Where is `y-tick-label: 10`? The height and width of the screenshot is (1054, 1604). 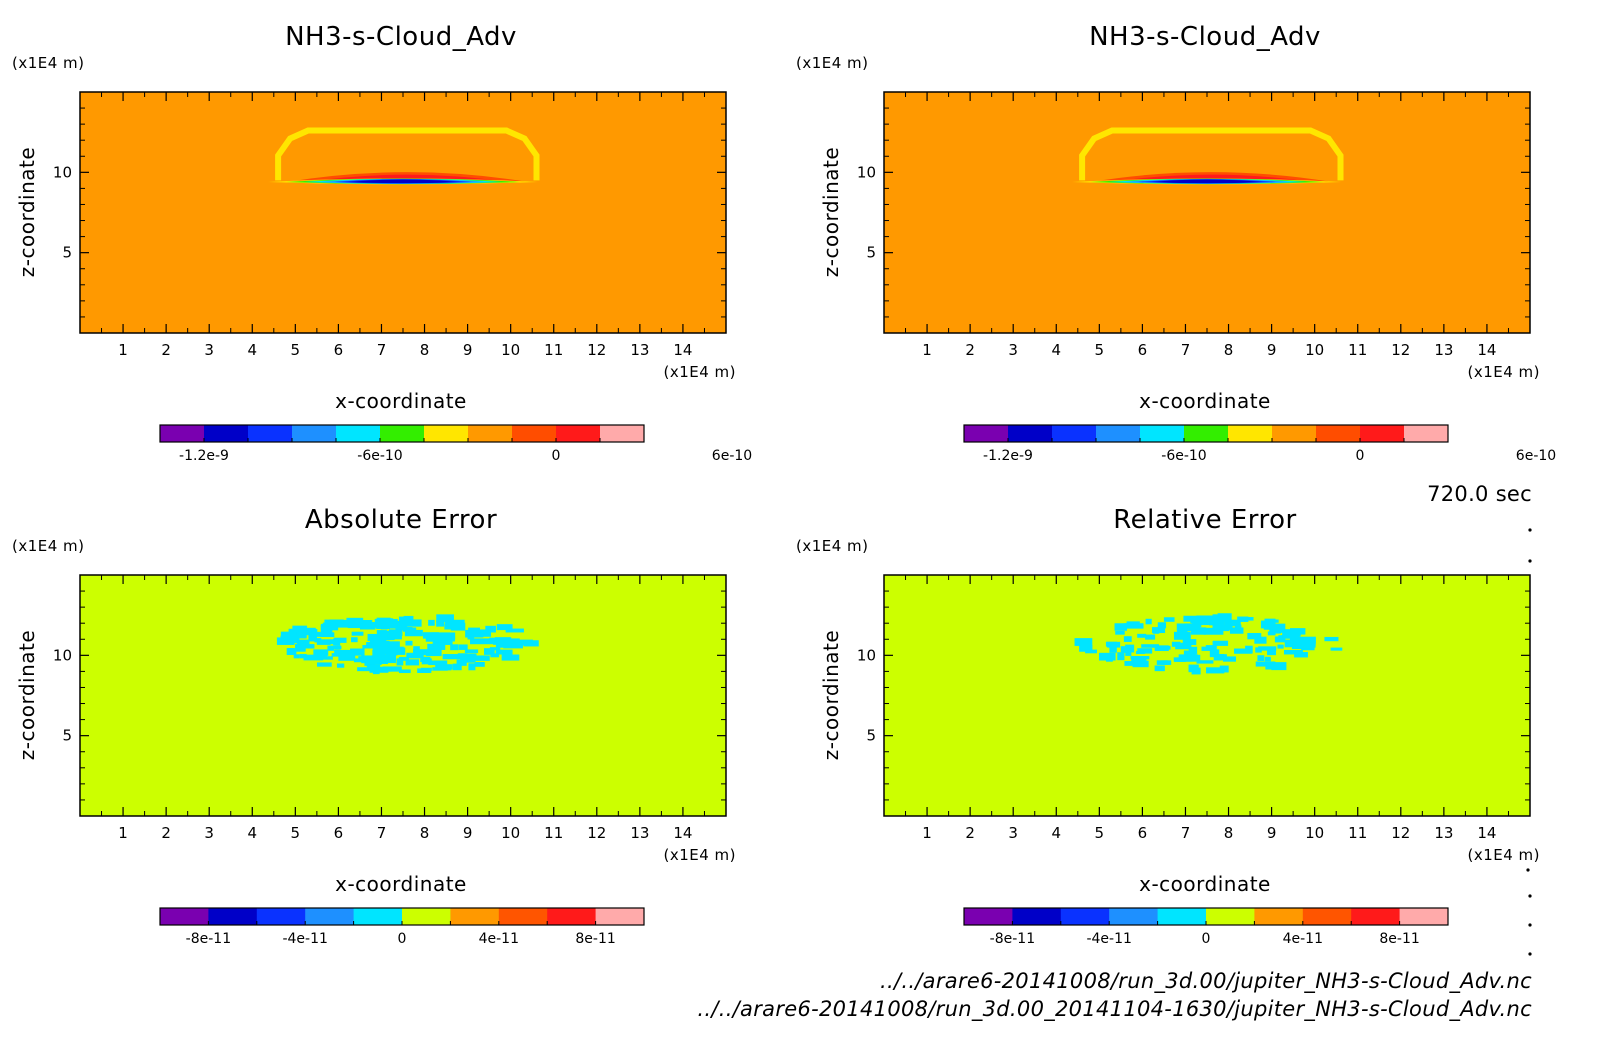 y-tick-label: 10 is located at coordinates (62, 172).